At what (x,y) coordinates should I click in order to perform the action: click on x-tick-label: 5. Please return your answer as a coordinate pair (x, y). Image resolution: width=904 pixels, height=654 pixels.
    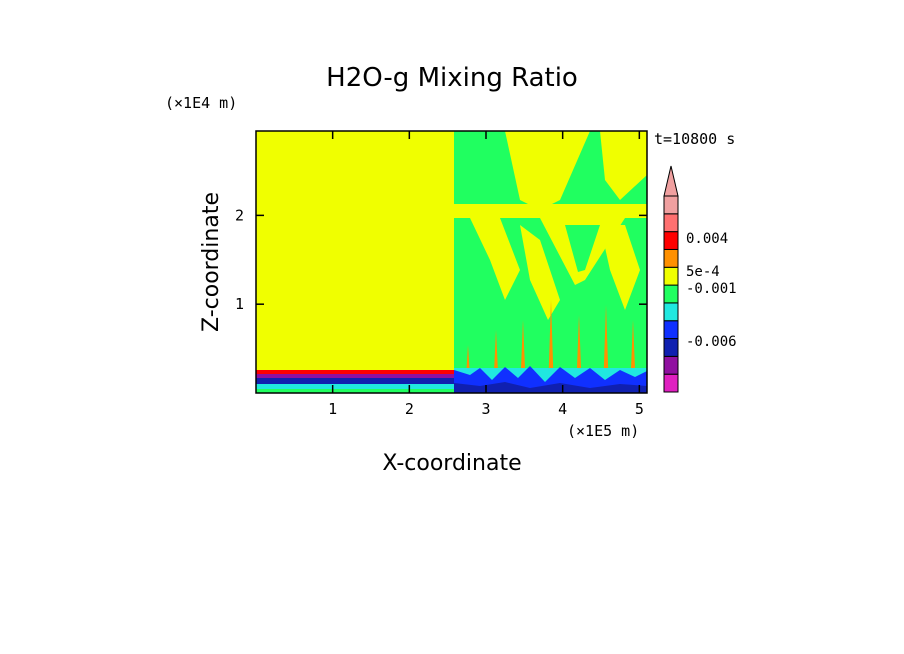
    Looking at the image, I should click on (639, 409).